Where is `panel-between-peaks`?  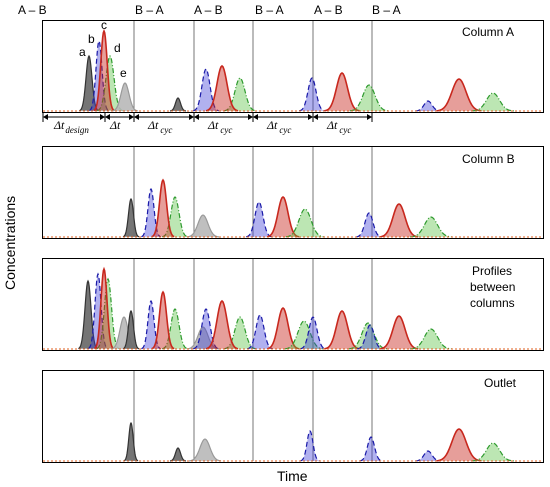 panel-between-peaks is located at coordinates (265, 308).